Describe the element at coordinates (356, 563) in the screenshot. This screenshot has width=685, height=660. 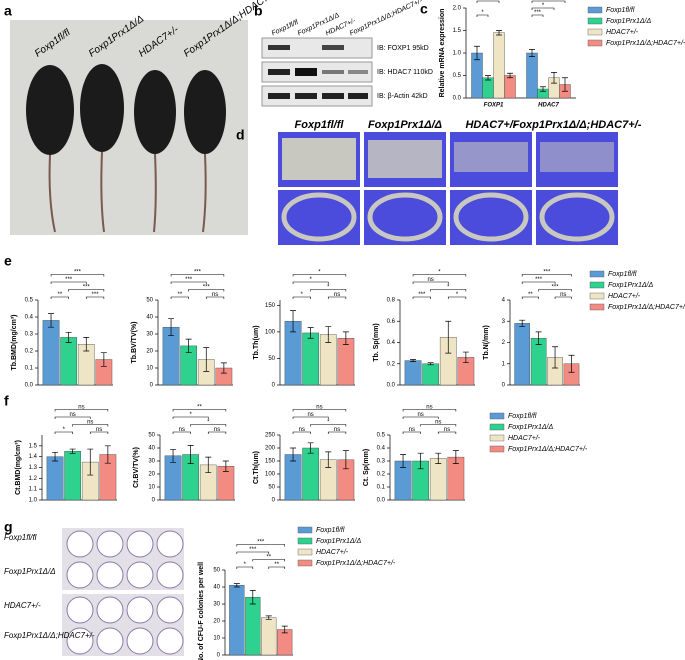
I see `legend-label: Foxp1Prx1Δ/Δ;HDAC7+/-` at that location.